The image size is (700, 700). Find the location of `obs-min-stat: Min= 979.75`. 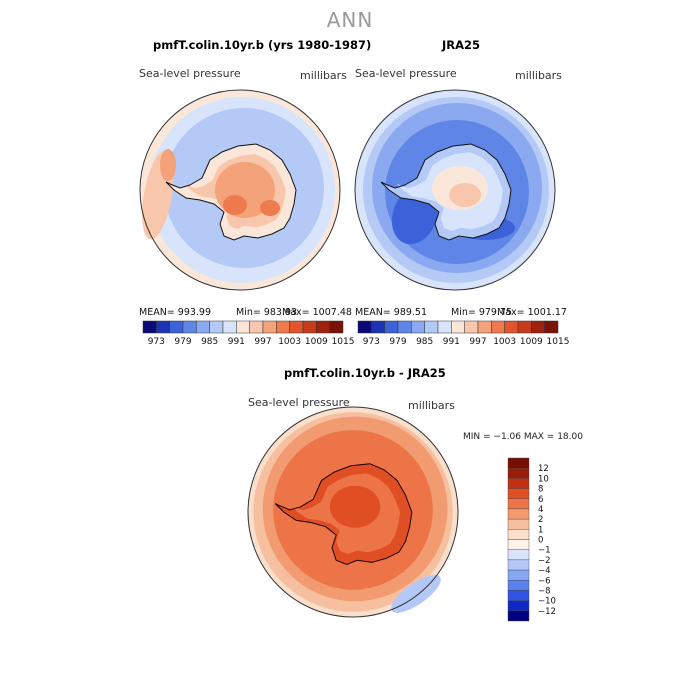

obs-min-stat: Min= 979.75 is located at coordinates (482, 312).